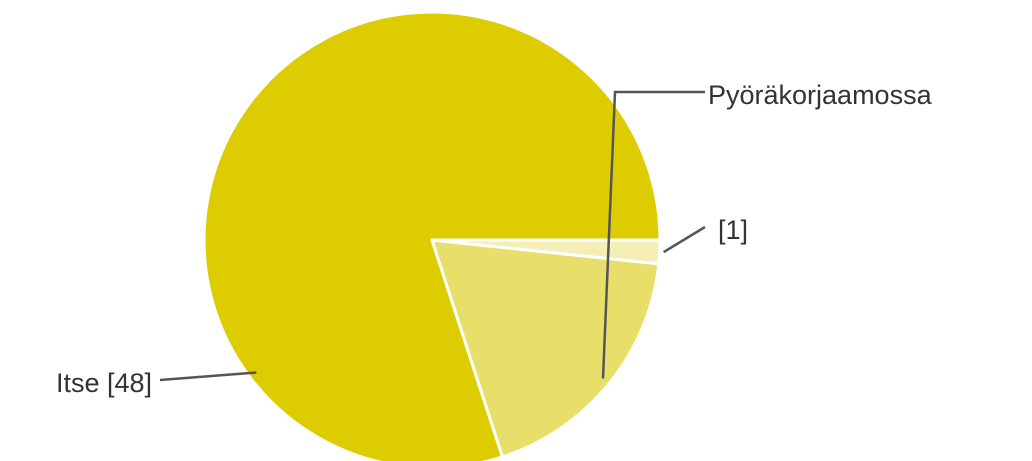 The image size is (1032, 461). What do you see at coordinates (820, 95) in the screenshot?
I see `slice-label-pyorakorjaamossa: Pyöräkorjaamossa` at bounding box center [820, 95].